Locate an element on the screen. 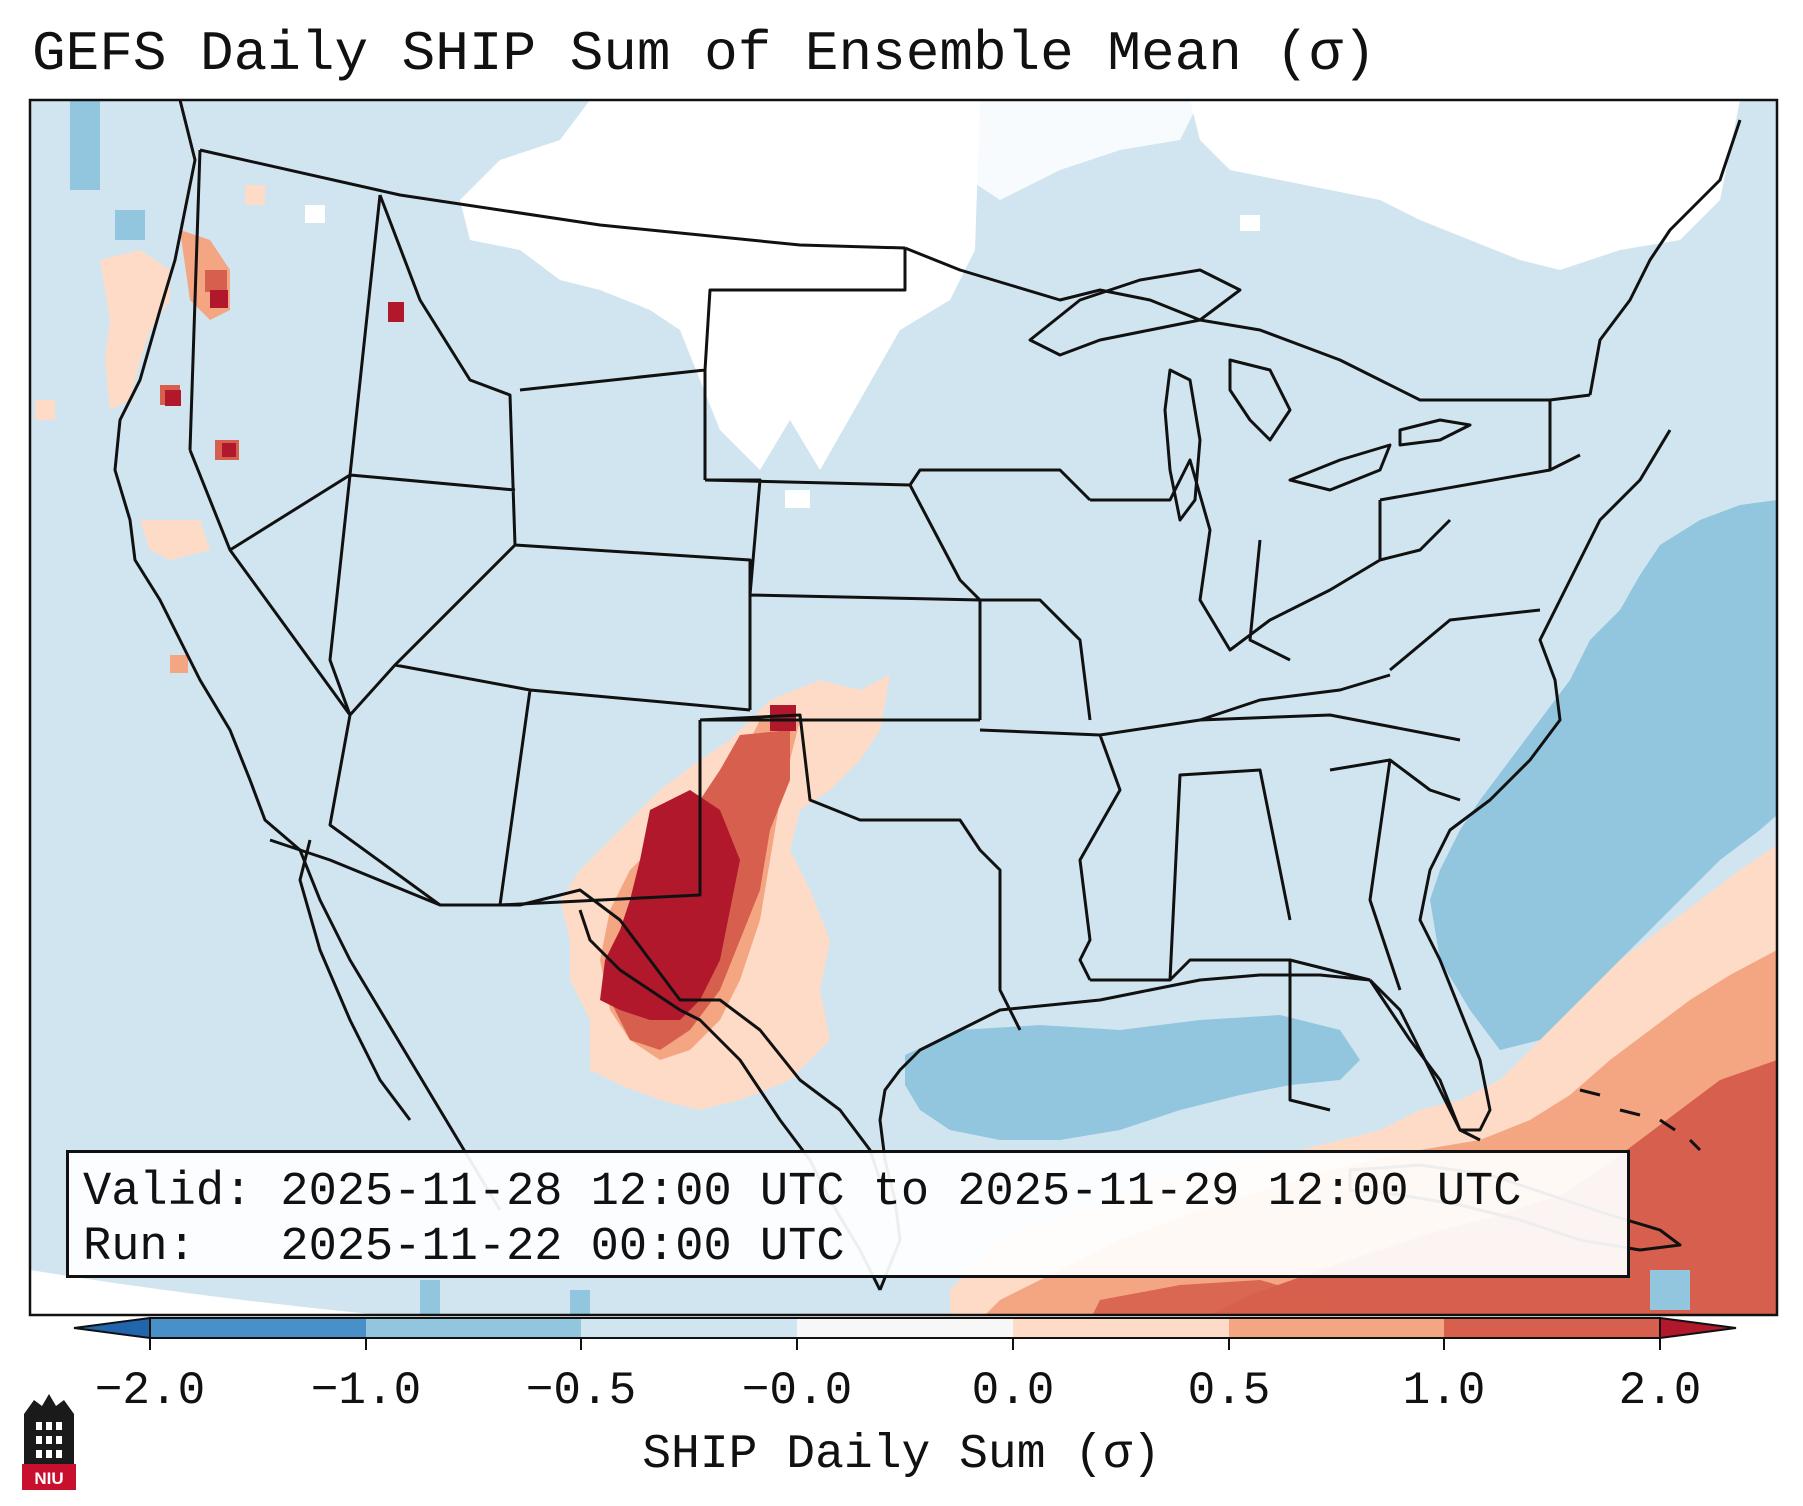 The image size is (1803, 1506). colorbar-tick-label: −2.0 is located at coordinates (150, 1391).